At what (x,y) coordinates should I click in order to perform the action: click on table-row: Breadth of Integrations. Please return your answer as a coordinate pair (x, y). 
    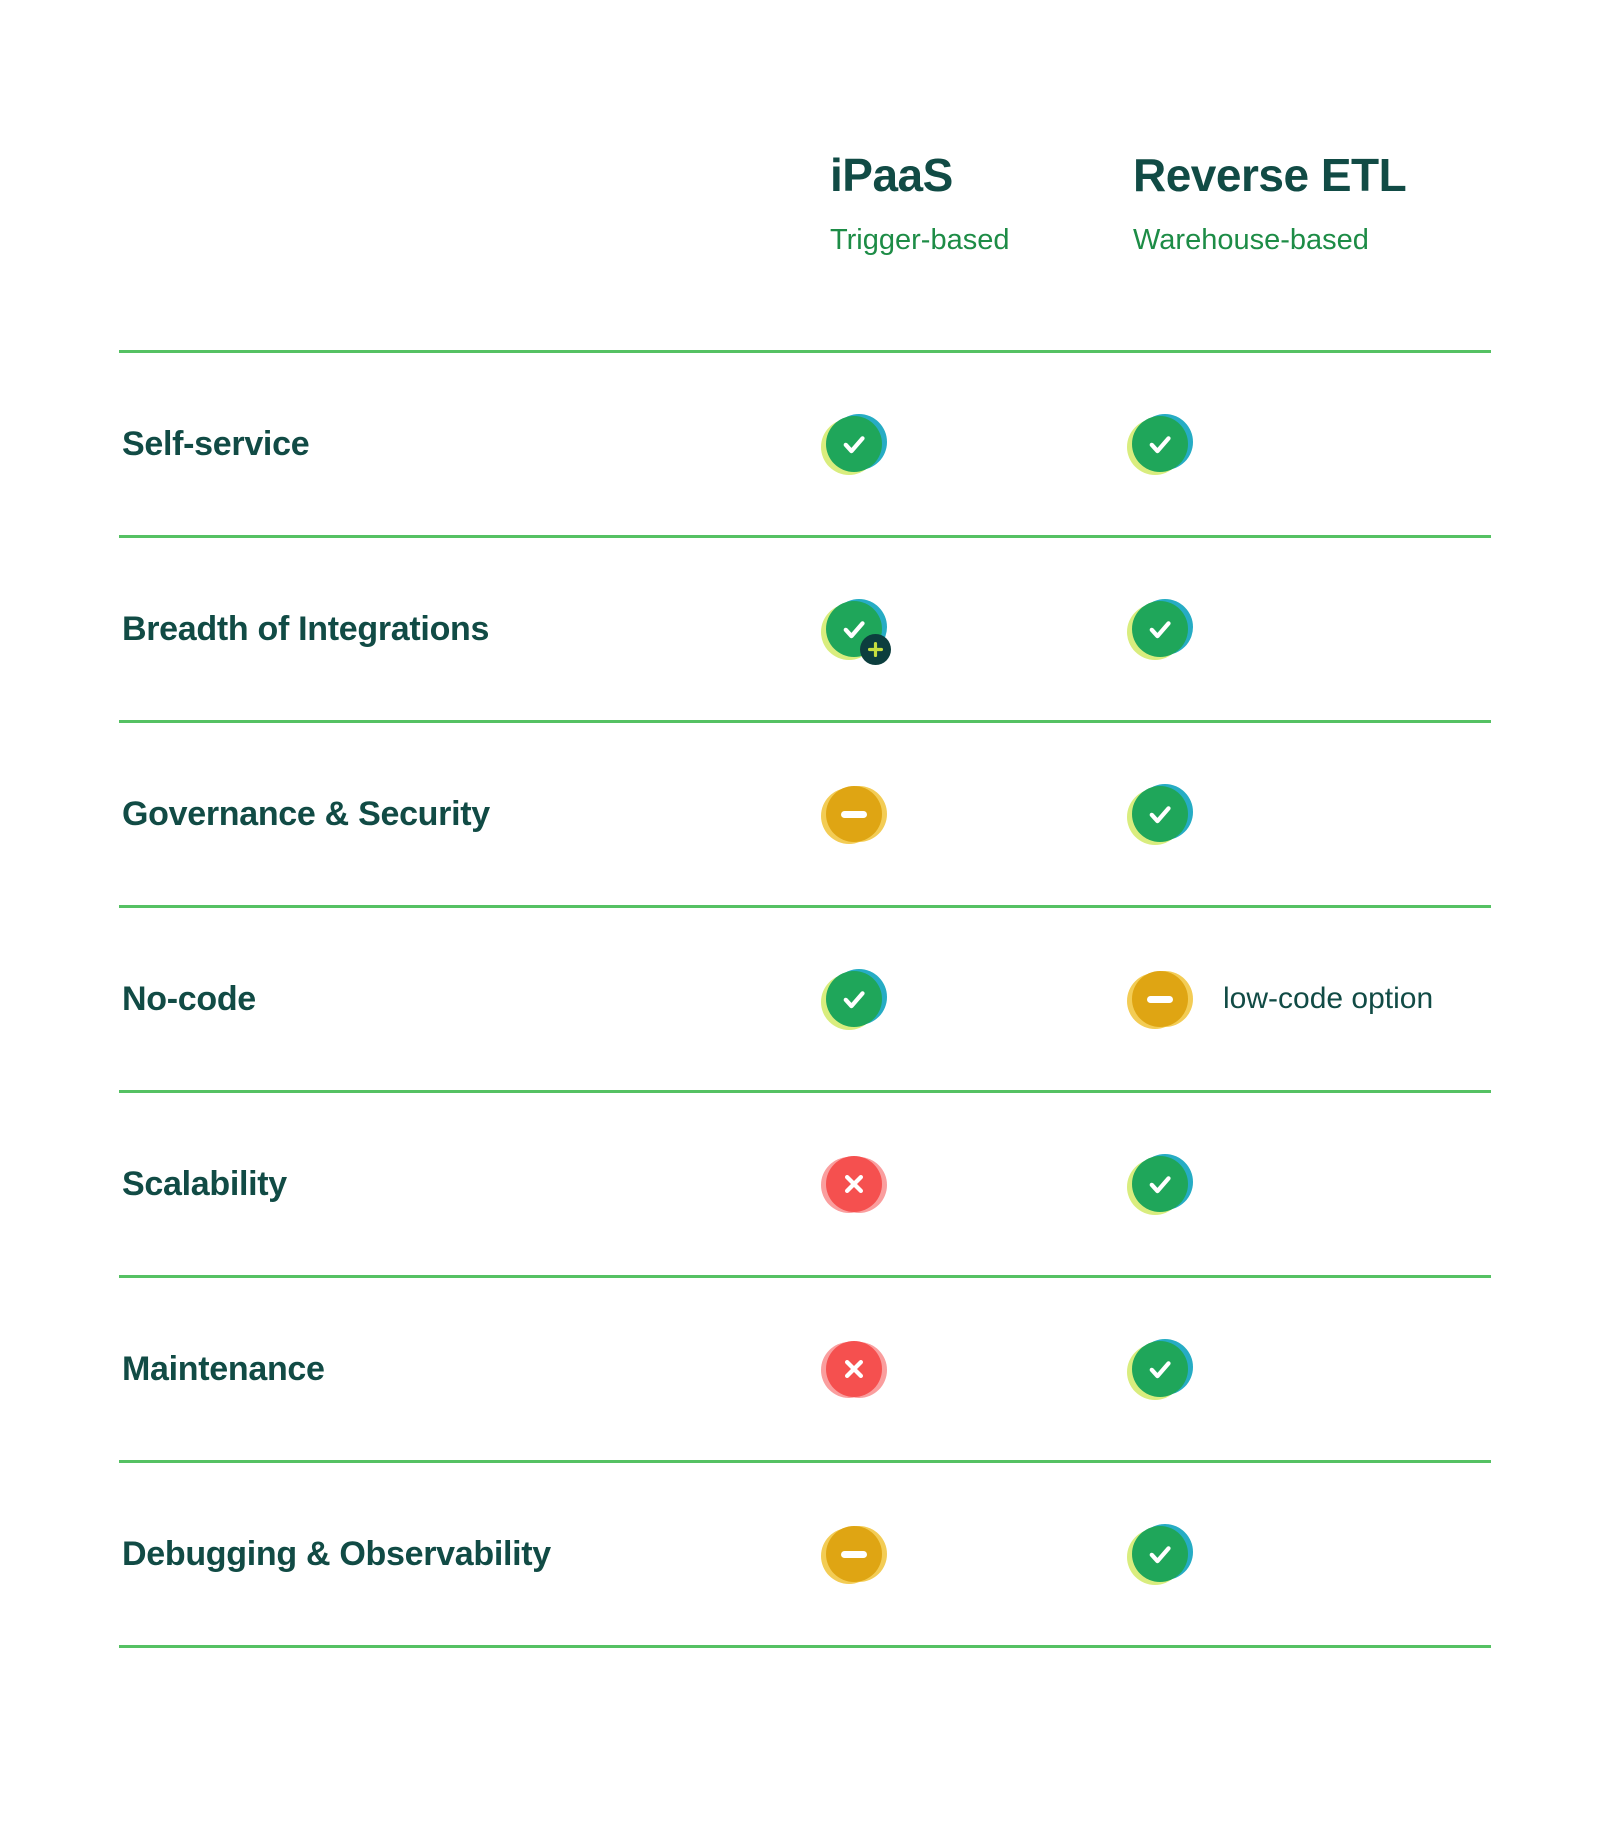
    Looking at the image, I should click on (805, 627).